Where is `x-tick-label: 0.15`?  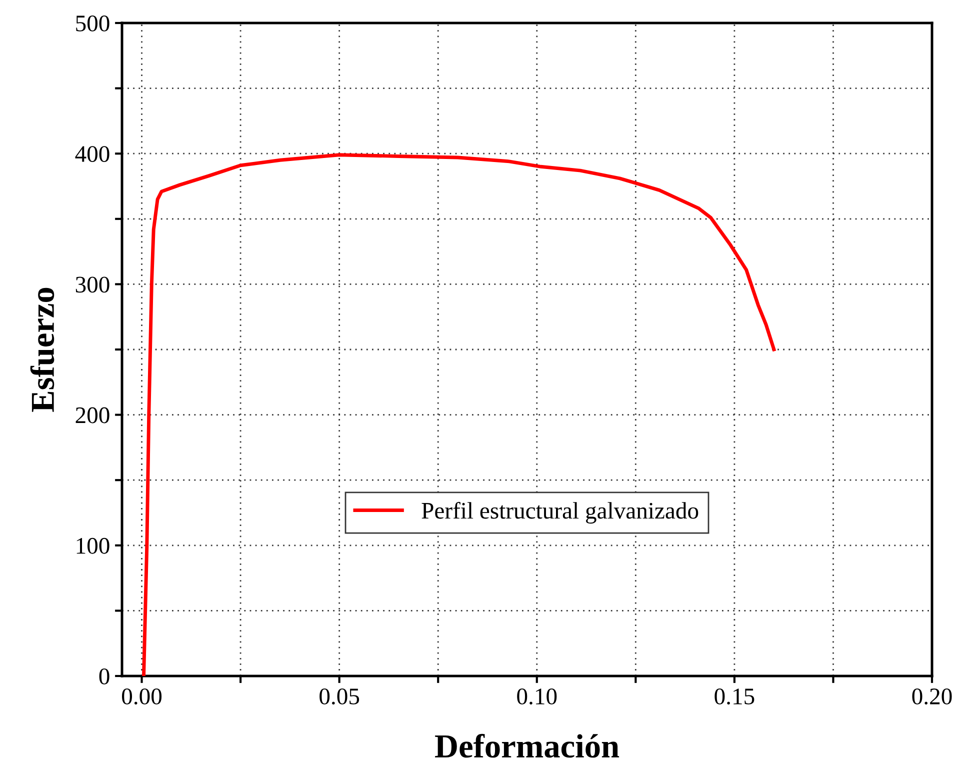
x-tick-label: 0.15 is located at coordinates (734, 696).